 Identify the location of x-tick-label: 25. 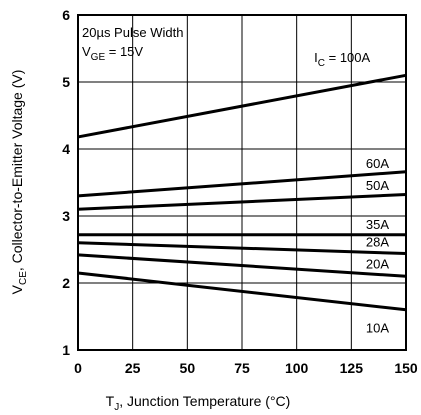
(133, 368).